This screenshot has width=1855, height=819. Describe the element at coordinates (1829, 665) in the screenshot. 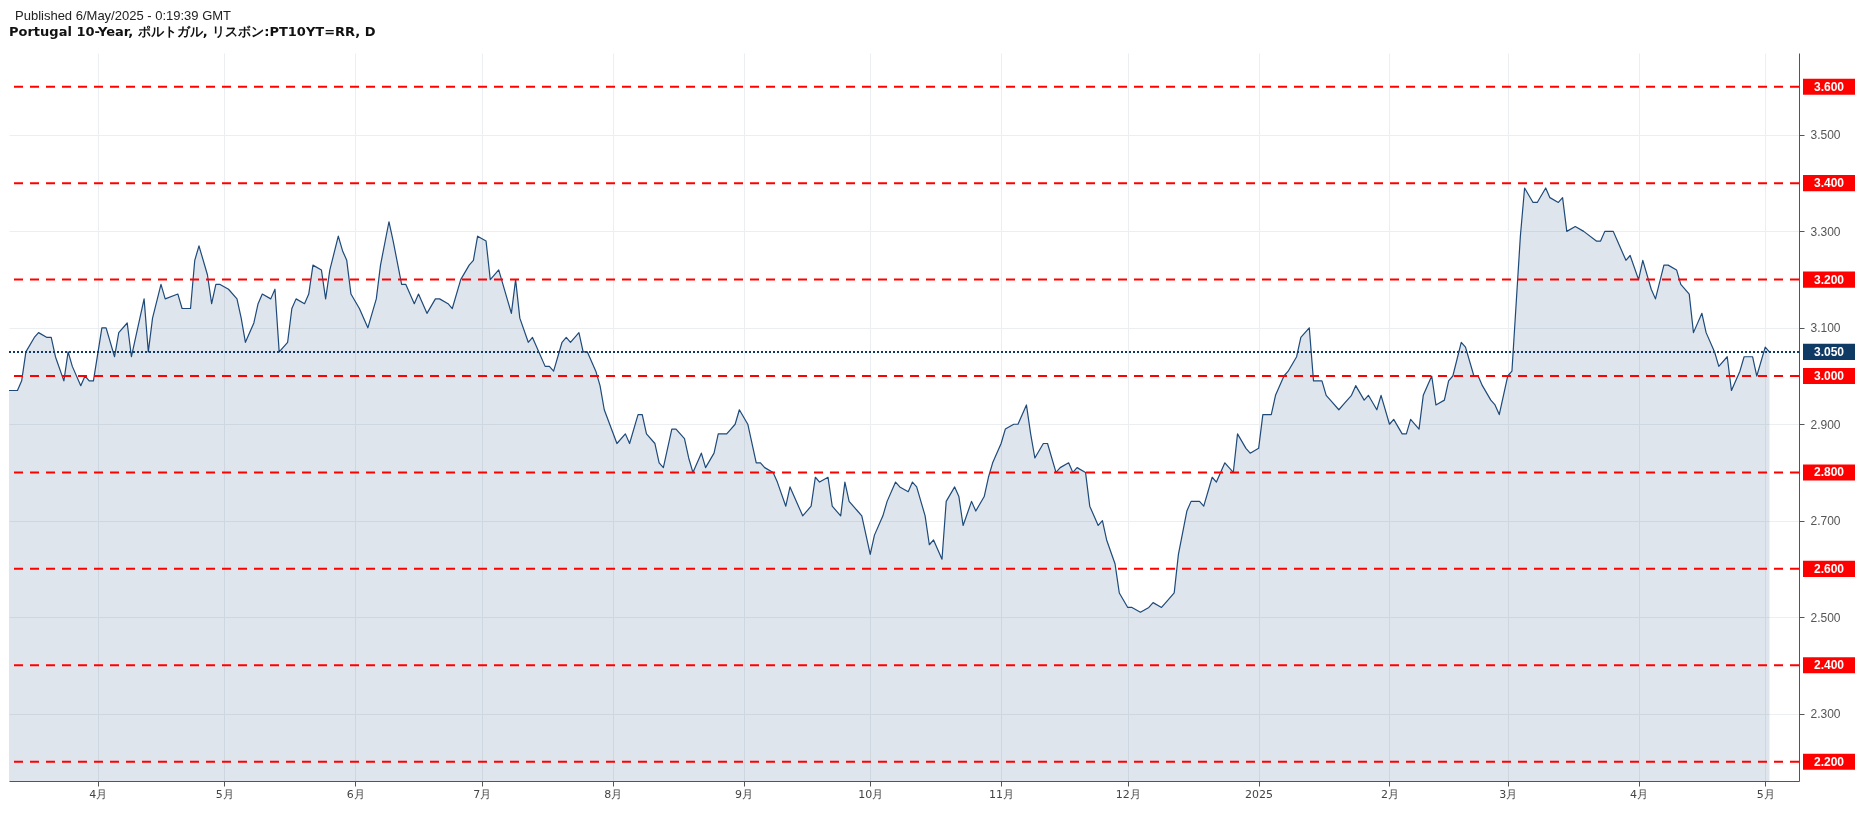

I see `ref-line-label: 2.400` at that location.